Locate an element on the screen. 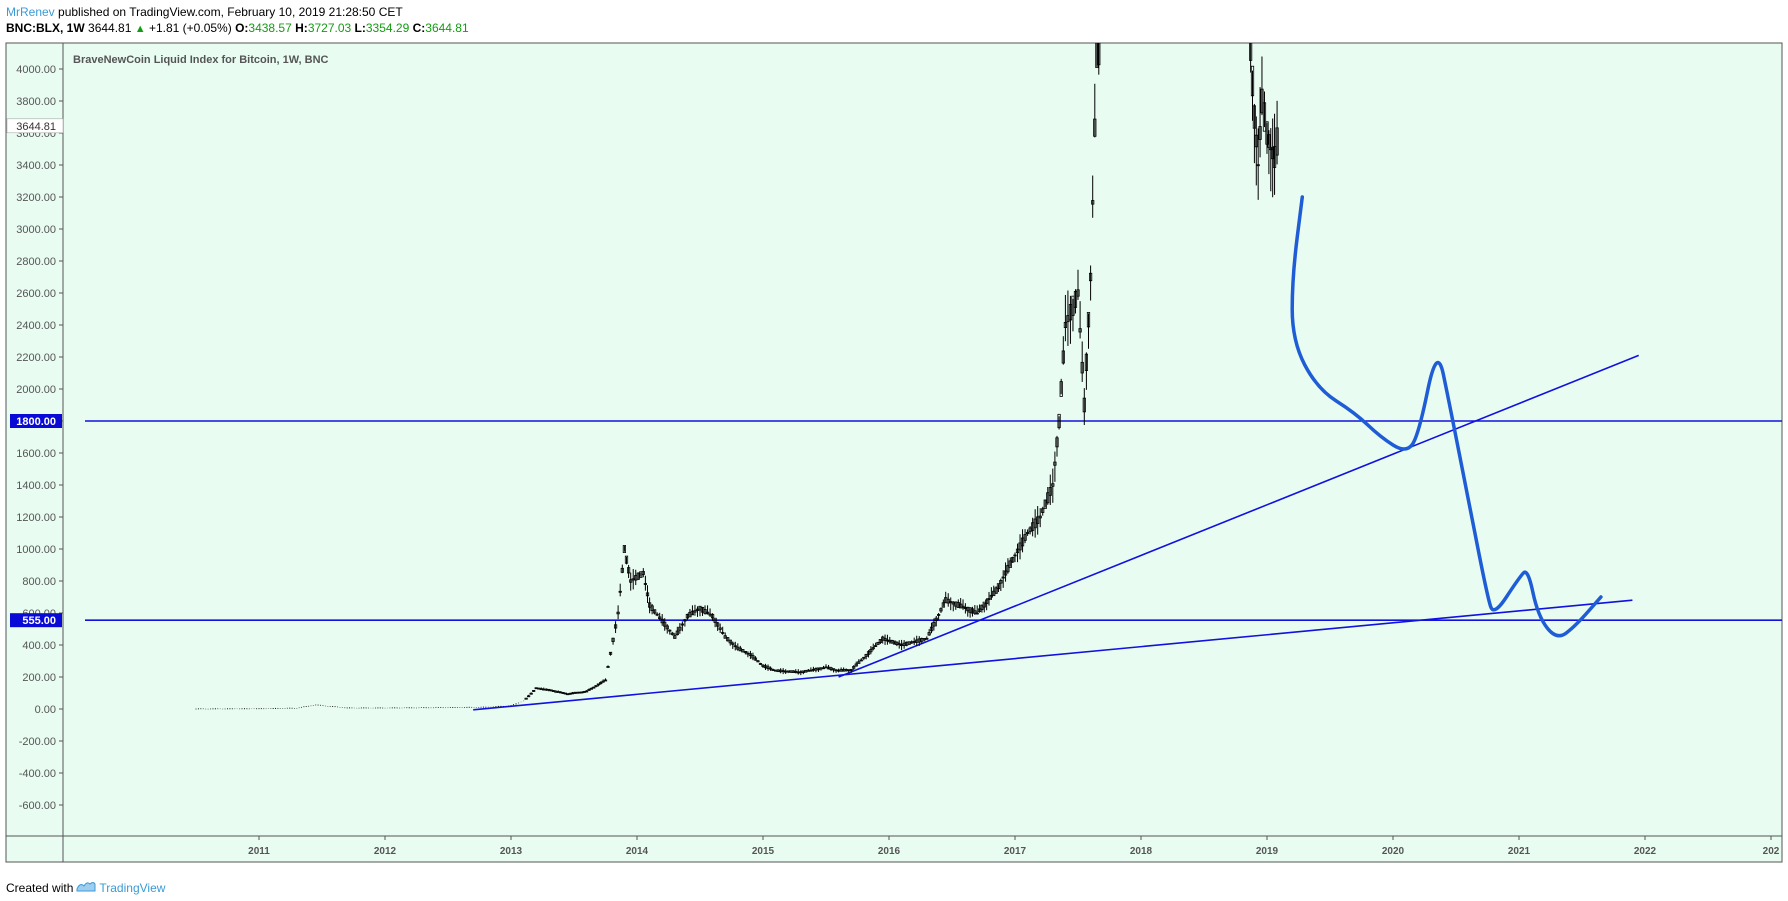 This screenshot has height=901, width=1788. y-tick-label: 1200.00 is located at coordinates (36, 518).